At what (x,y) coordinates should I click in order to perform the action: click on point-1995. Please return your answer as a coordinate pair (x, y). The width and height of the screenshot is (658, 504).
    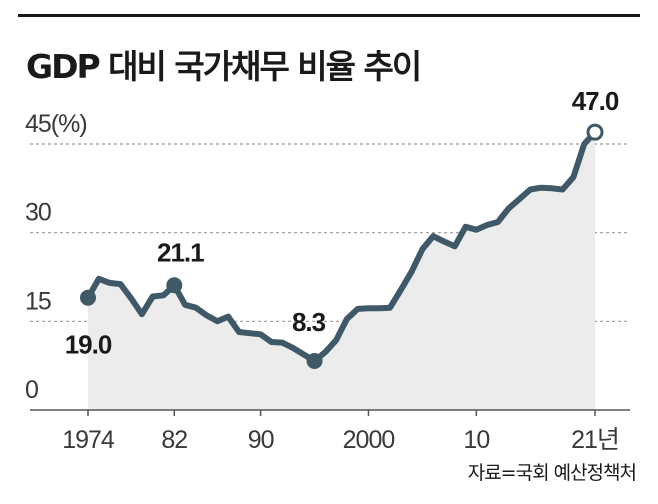
    Looking at the image, I should click on (314, 360).